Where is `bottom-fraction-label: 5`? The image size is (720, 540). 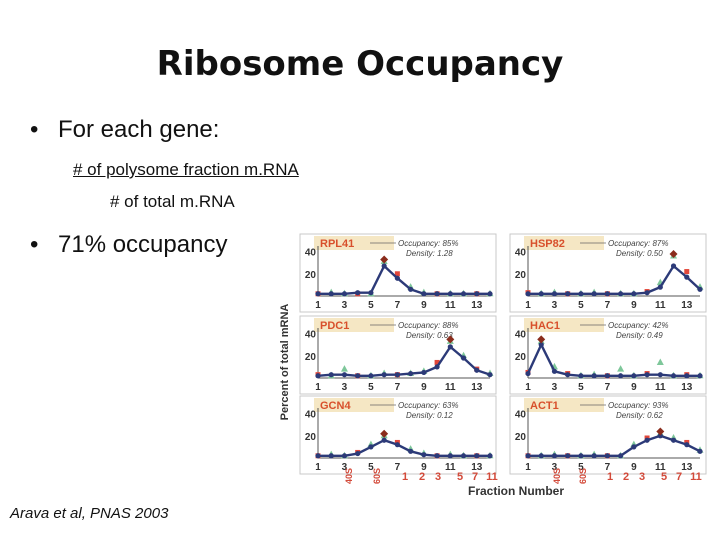
bottom-fraction-label: 5 is located at coordinates (664, 477).